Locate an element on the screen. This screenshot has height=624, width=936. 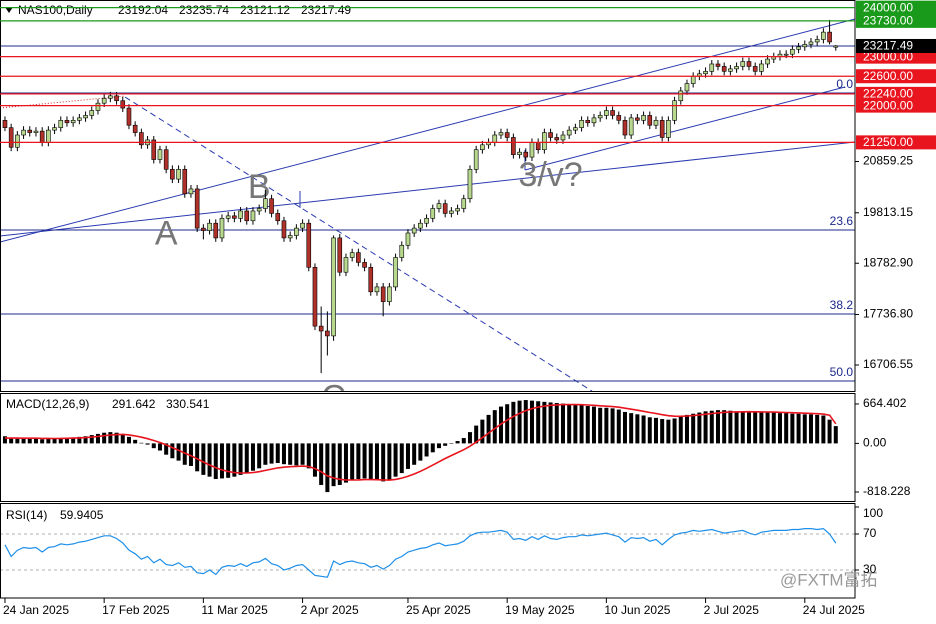
watermark: @FXTM富拓 is located at coordinates (829, 579).